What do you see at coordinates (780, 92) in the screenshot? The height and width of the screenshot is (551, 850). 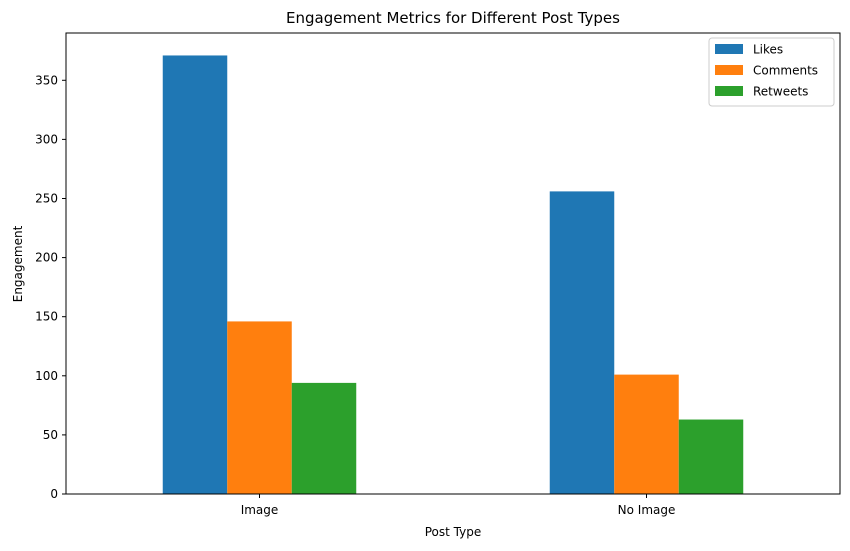 I see `legend-label-retweets: Retweets` at bounding box center [780, 92].